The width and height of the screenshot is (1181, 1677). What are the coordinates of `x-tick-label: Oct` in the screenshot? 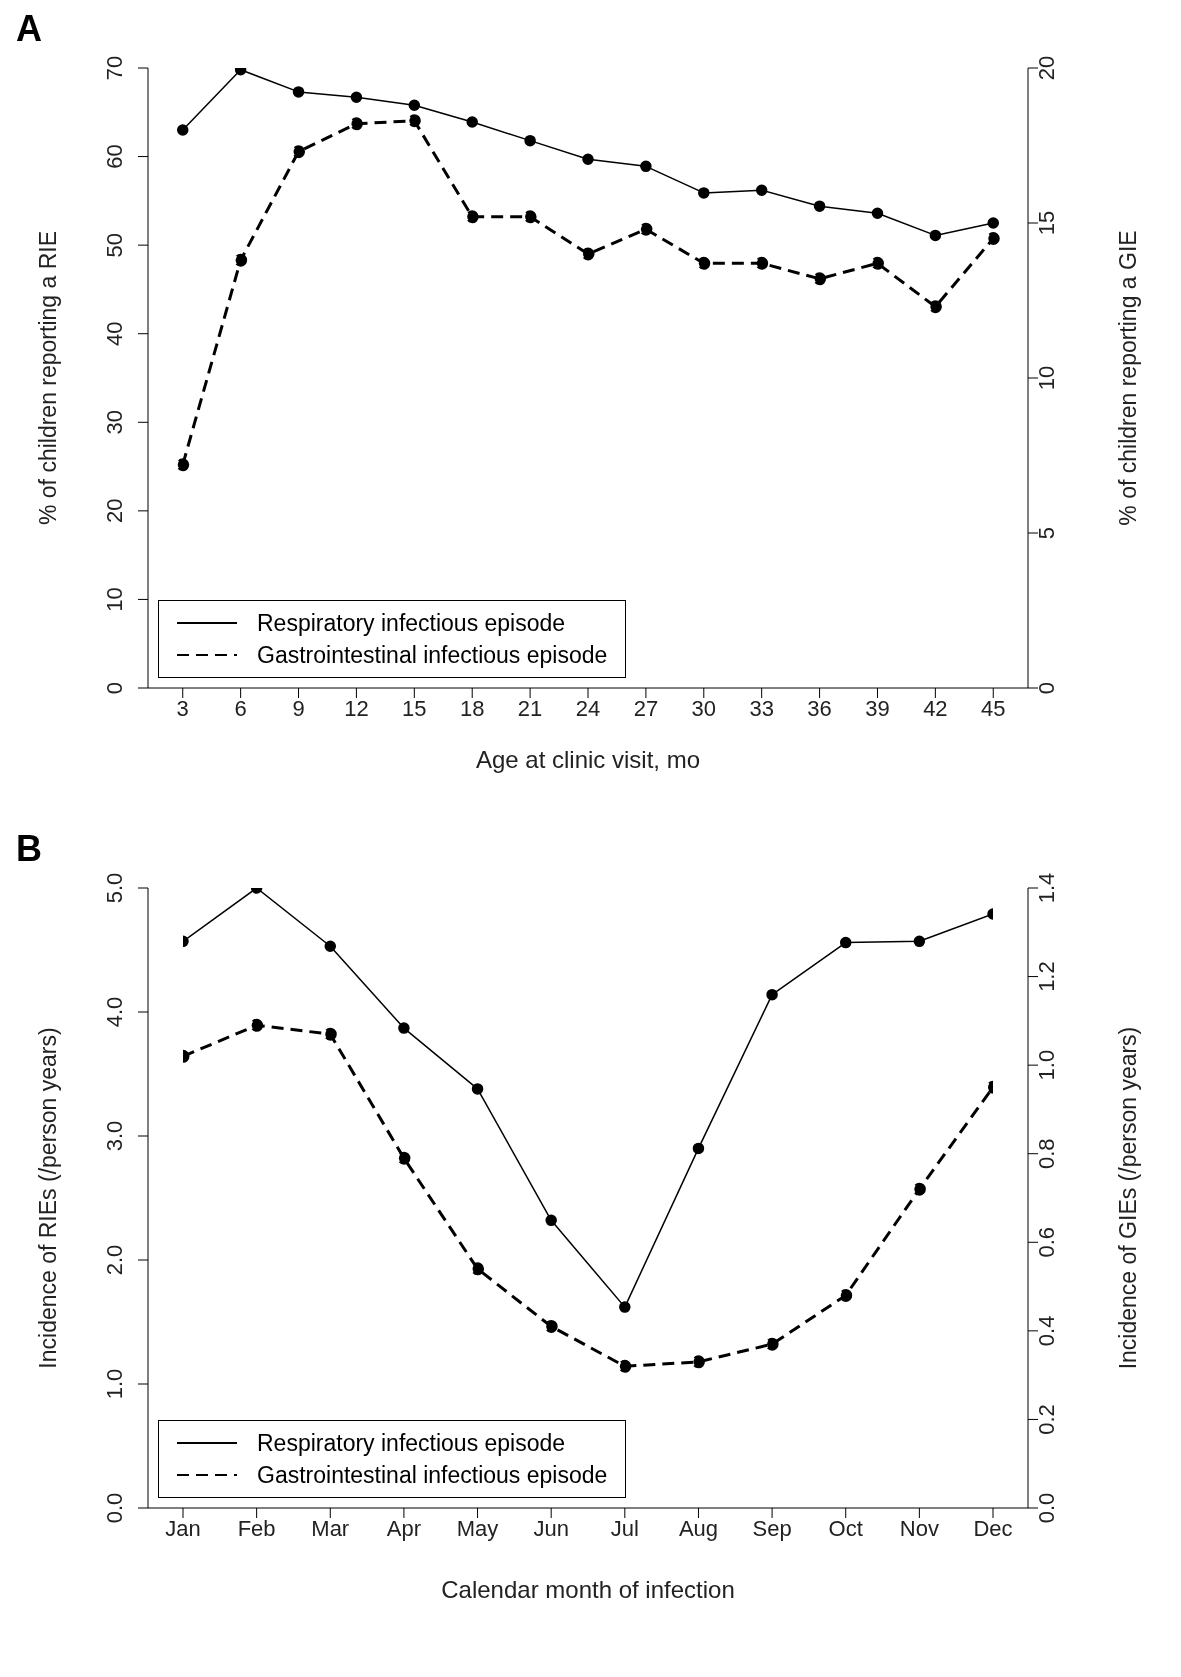 It's located at (845, 1528).